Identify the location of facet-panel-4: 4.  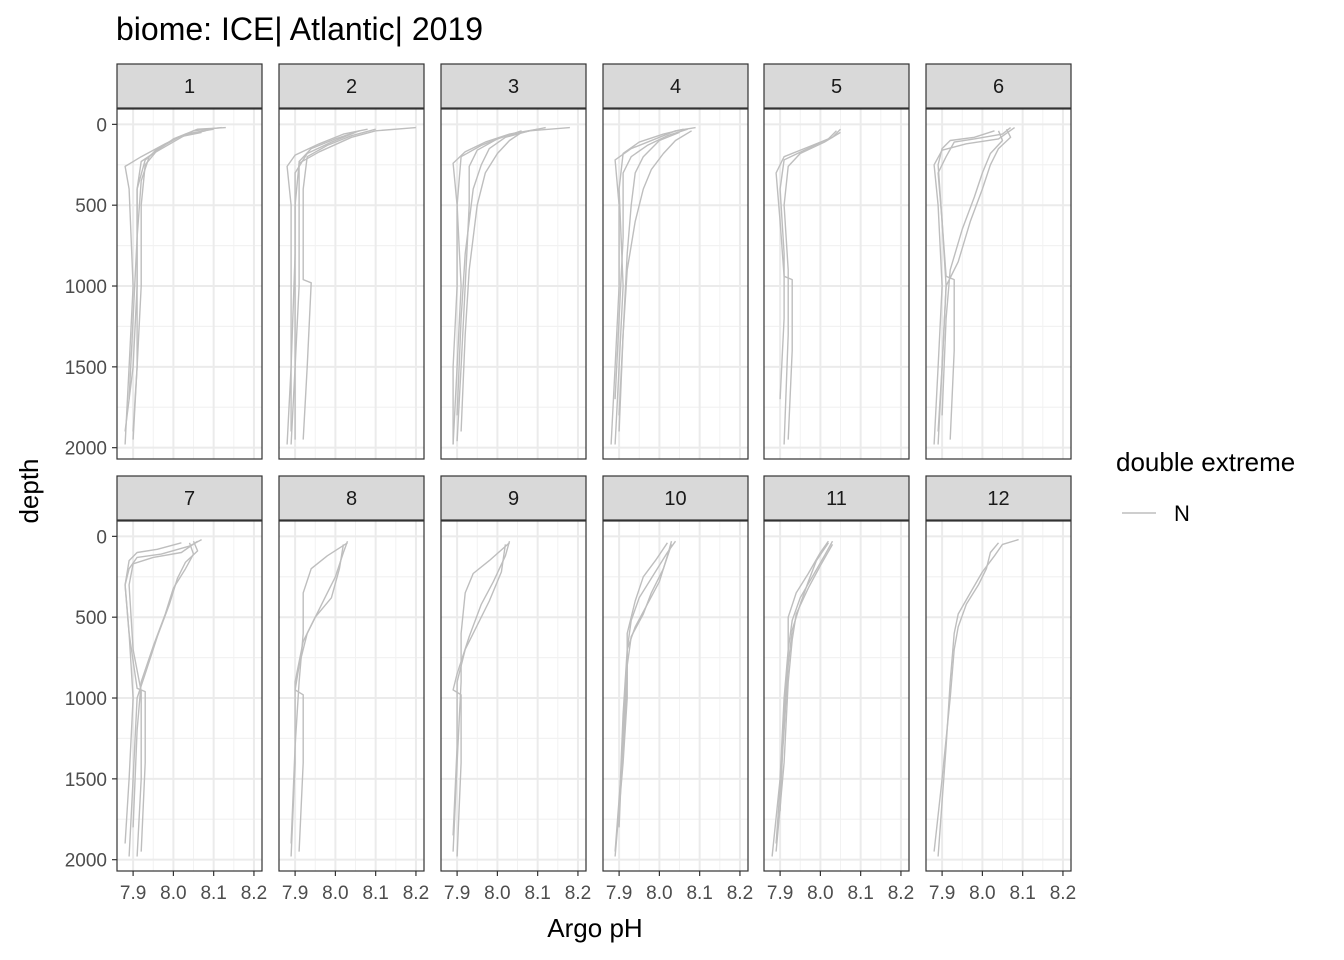
(675, 261).